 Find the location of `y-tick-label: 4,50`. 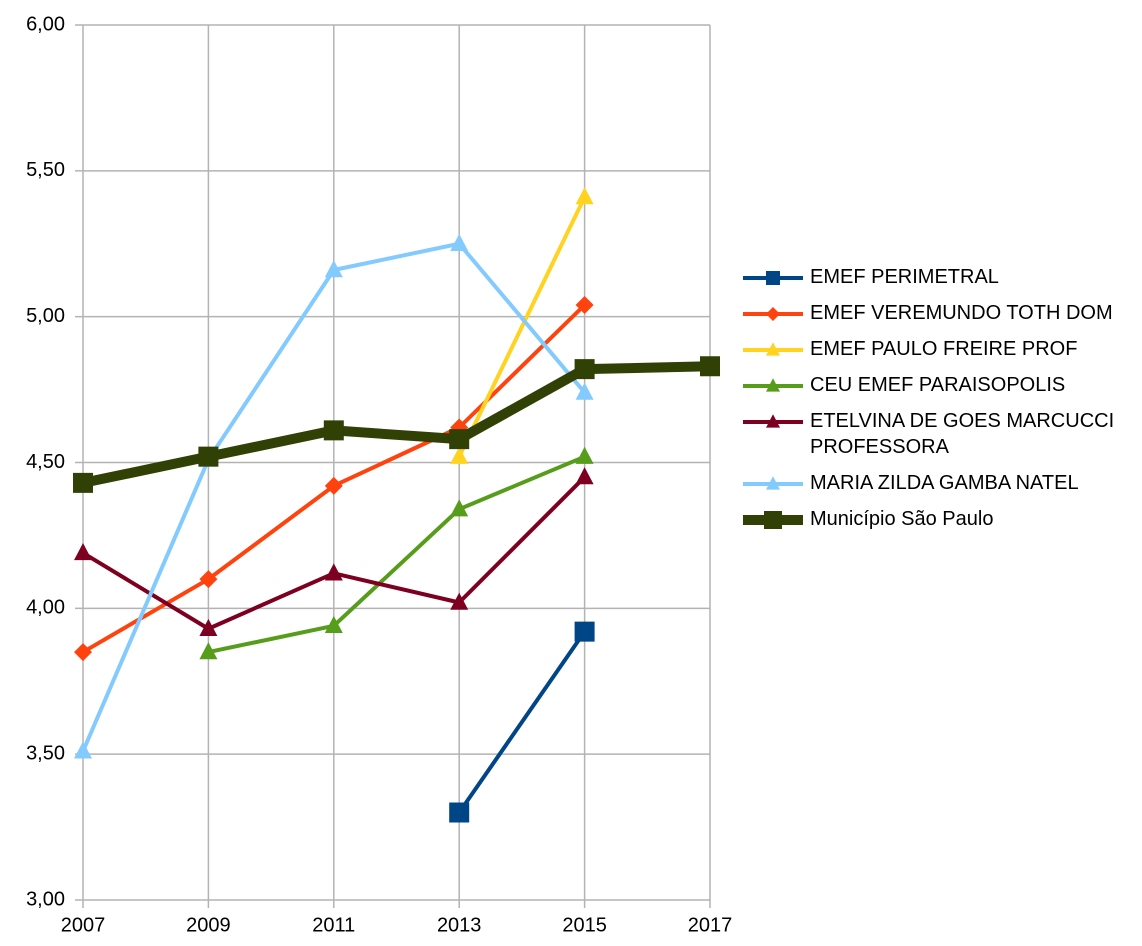

y-tick-label: 4,50 is located at coordinates (45, 462).